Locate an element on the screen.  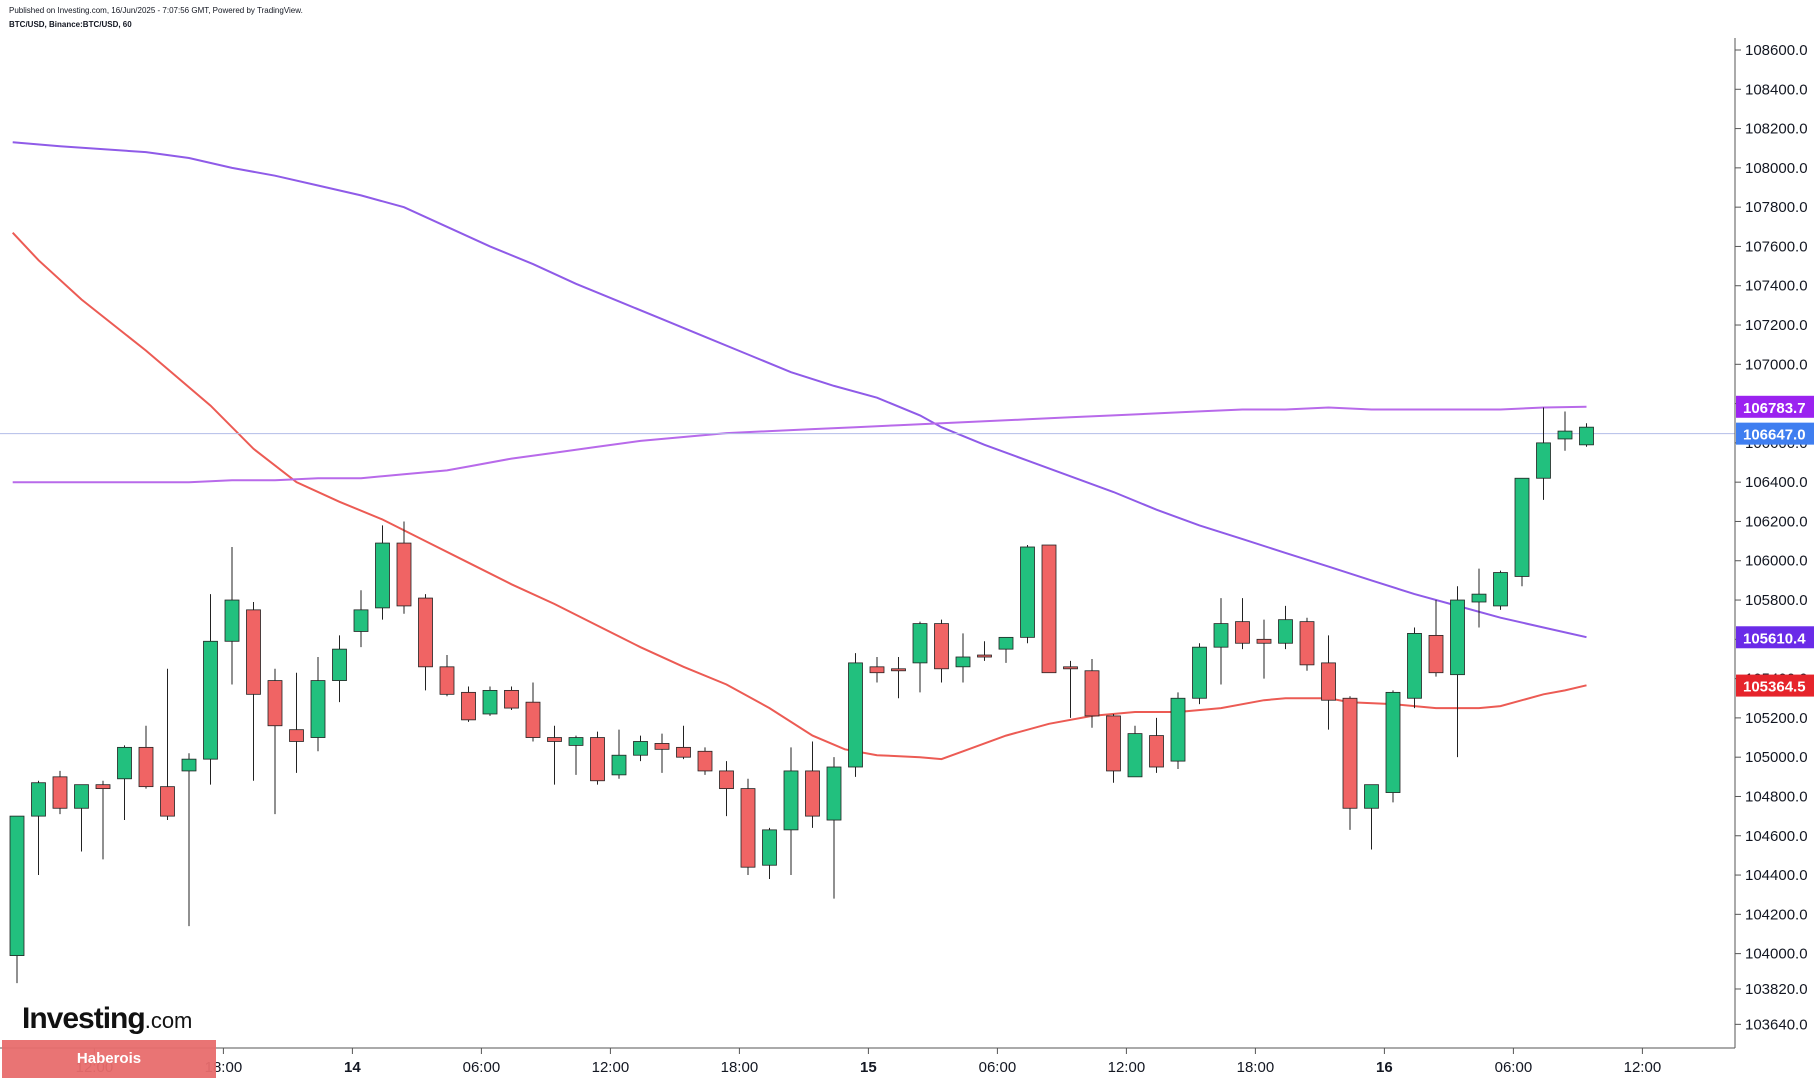
y-tick-label: 104000.0 is located at coordinates (1776, 954).